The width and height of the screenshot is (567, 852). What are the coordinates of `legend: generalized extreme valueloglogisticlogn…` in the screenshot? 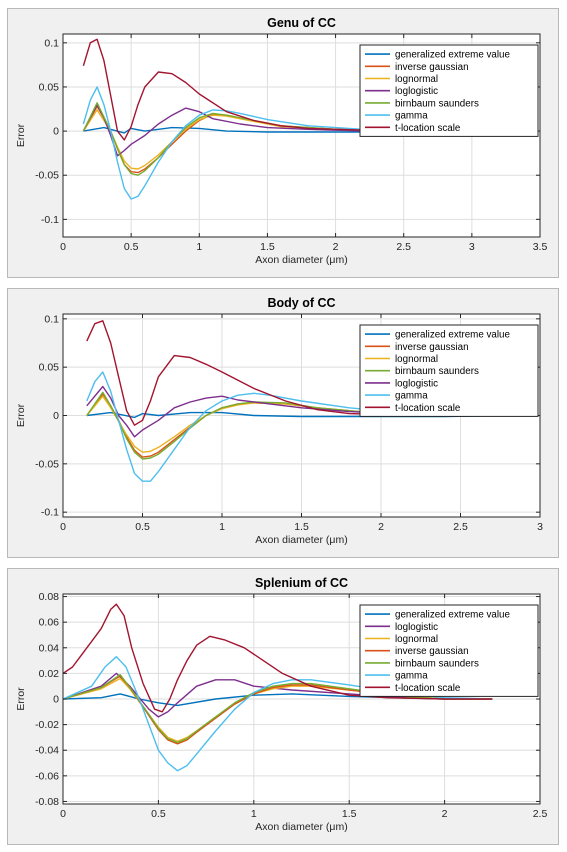 It's located at (449, 650).